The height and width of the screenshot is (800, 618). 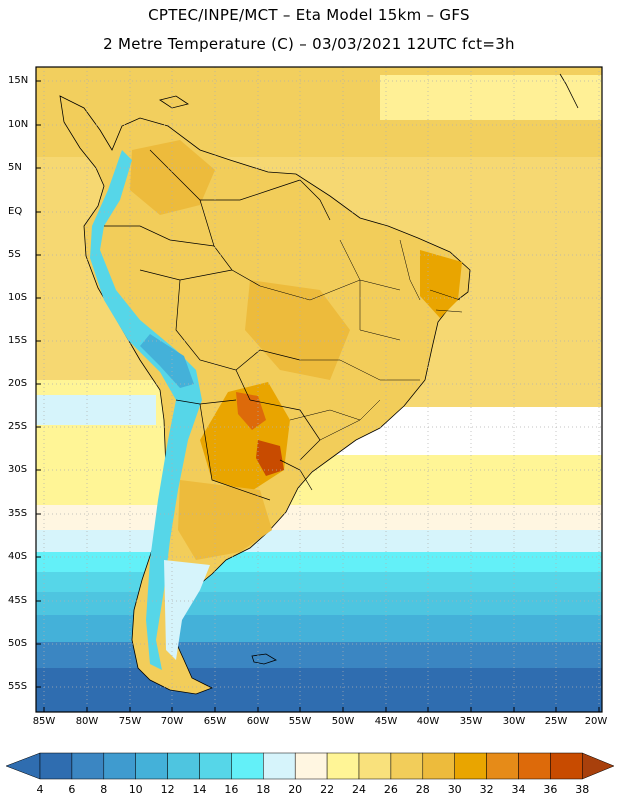 I want to click on legend-arrow-high, so click(x=598, y=766).